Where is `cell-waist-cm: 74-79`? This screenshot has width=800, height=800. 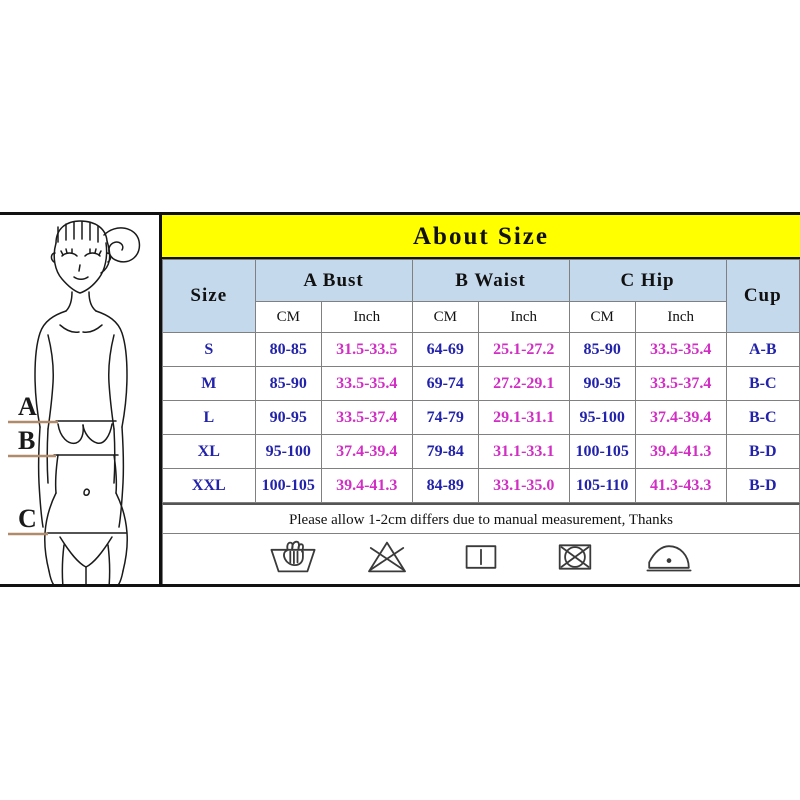
cell-waist-cm: 74-79 is located at coordinates (445, 417).